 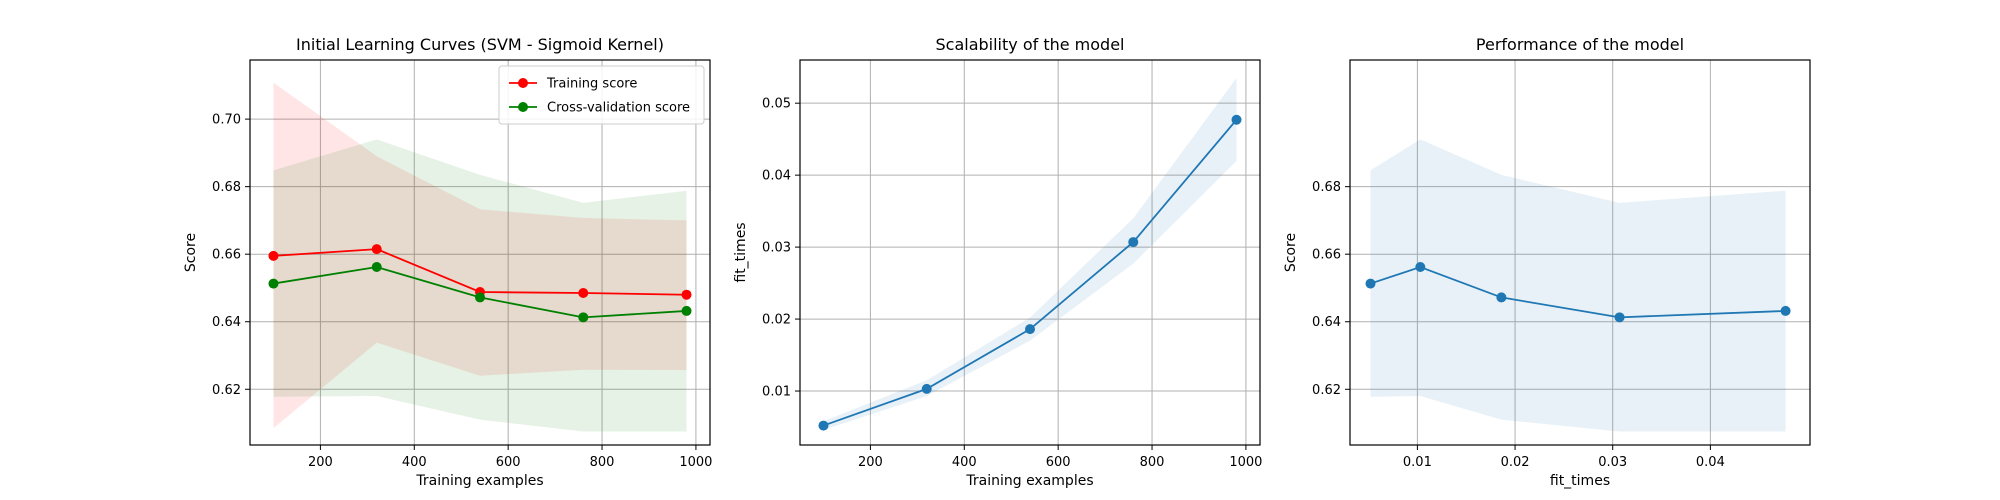 I want to click on y-tick-label: 0.70, so click(x=226, y=120).